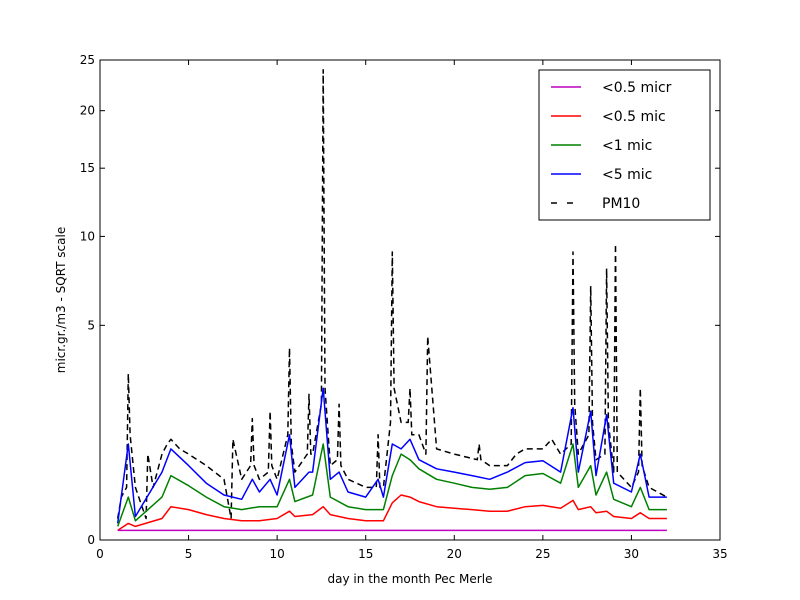 The image size is (800, 600). What do you see at coordinates (454, 554) in the screenshot?
I see `x-tick-label: 20` at bounding box center [454, 554].